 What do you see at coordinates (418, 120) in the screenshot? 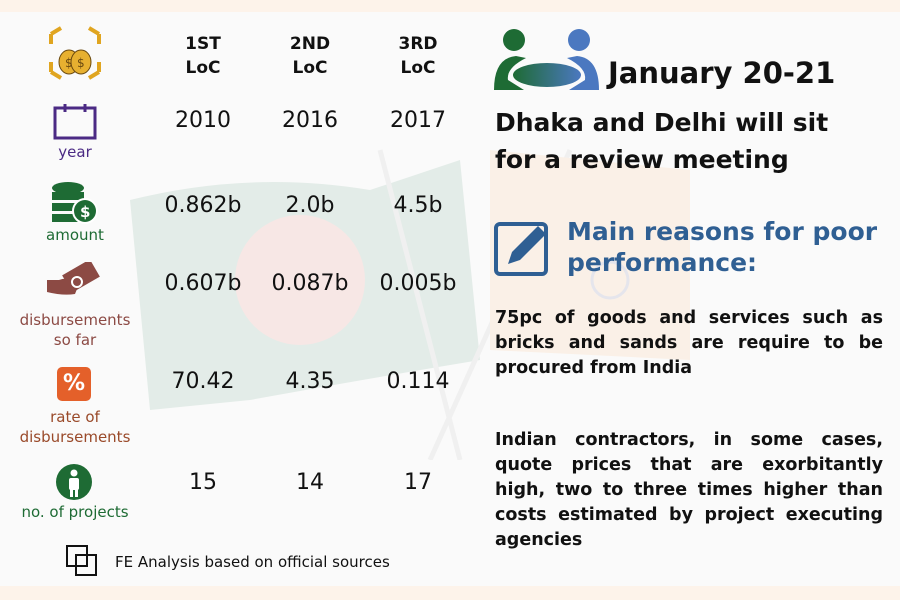
I see `cell-year-3rd: 2017` at bounding box center [418, 120].